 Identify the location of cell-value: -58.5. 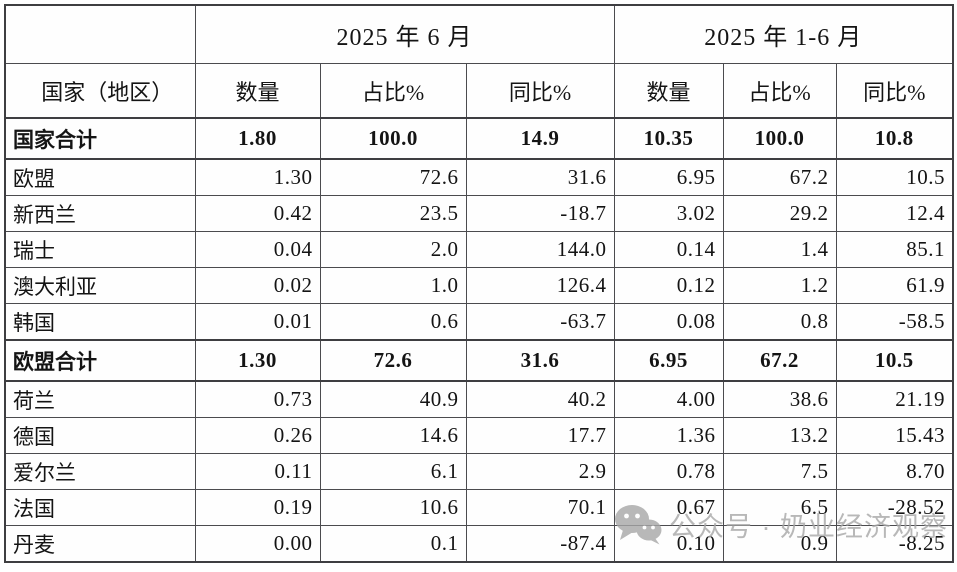
(894, 322).